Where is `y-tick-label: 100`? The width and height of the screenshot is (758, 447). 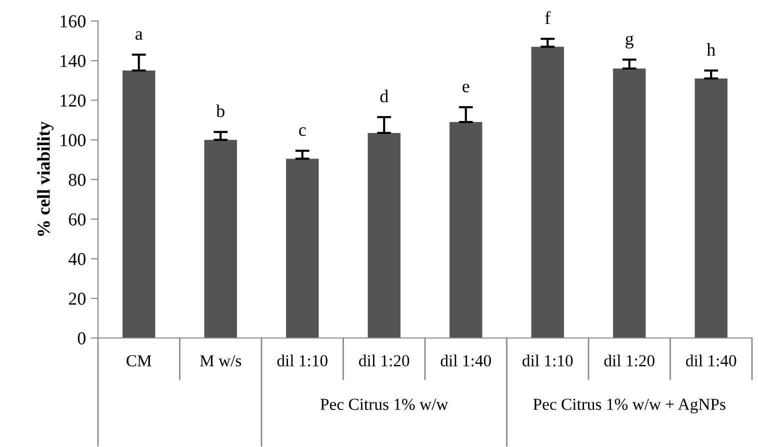
y-tick-label: 100 is located at coordinates (73, 140).